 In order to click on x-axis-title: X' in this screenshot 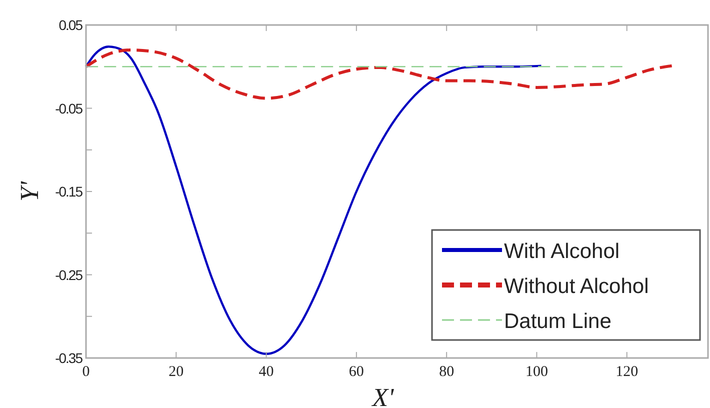, I will do `click(382, 395)`.